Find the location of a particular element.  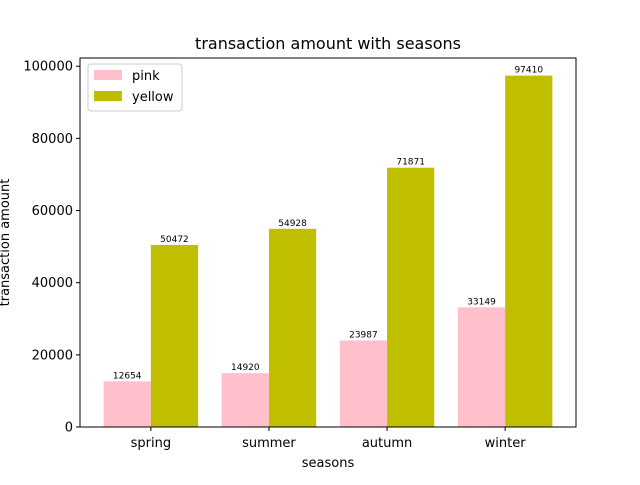

data-label-yellow-summer: 54928 is located at coordinates (292, 224).